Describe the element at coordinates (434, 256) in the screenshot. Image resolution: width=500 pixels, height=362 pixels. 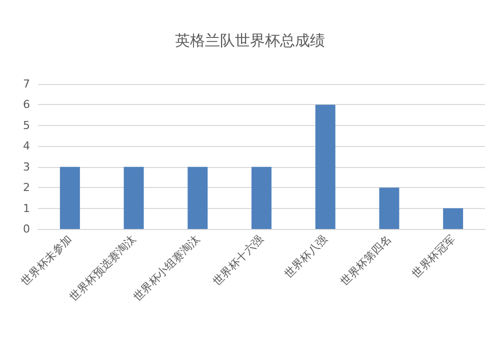
I see `x-tick-label: 世界杯冠军` at that location.